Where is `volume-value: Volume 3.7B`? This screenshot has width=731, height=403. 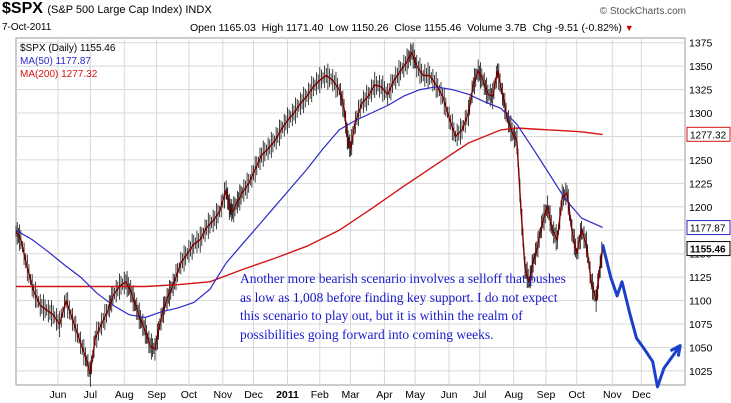 volume-value: Volume 3.7B is located at coordinates (497, 28).